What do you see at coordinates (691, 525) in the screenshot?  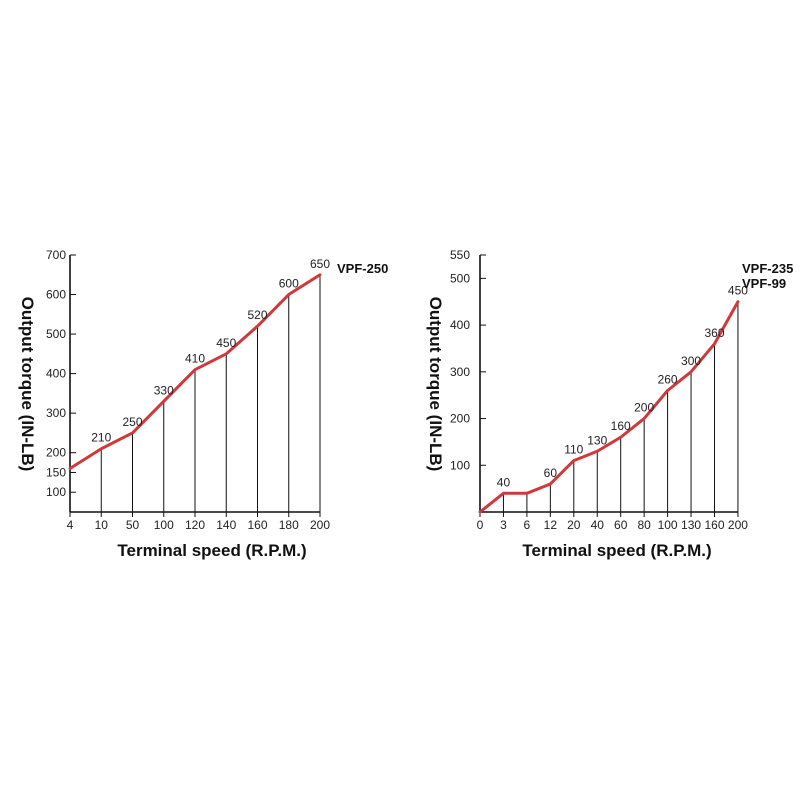 I see `x-tick-label: 130` at bounding box center [691, 525].